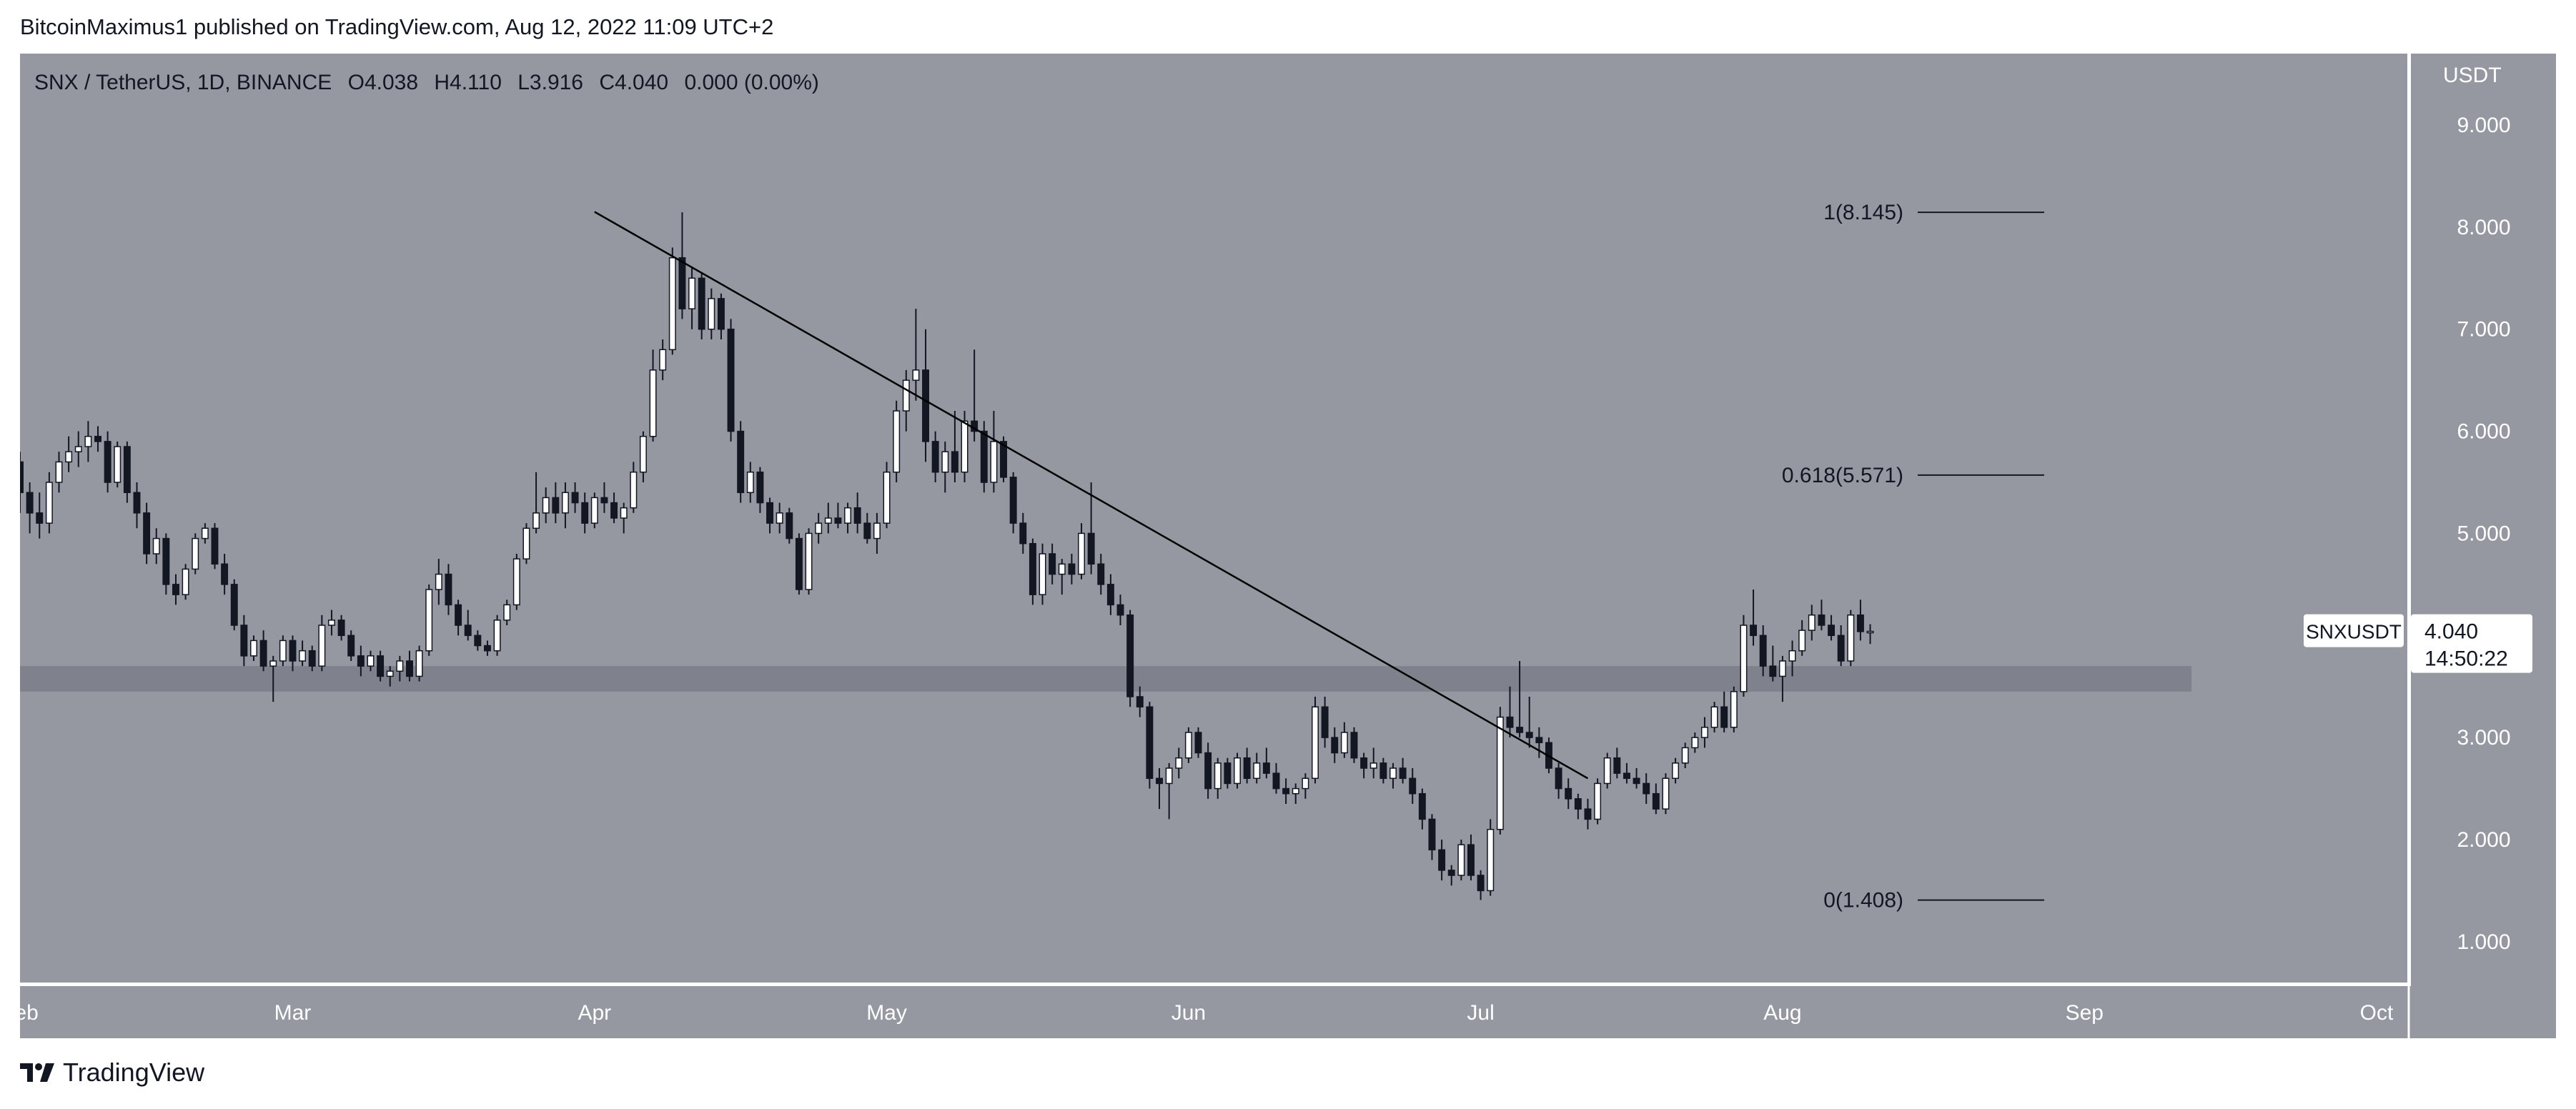 The height and width of the screenshot is (1109, 2576). I want to click on price-tick-label: 5.000, so click(2483, 533).